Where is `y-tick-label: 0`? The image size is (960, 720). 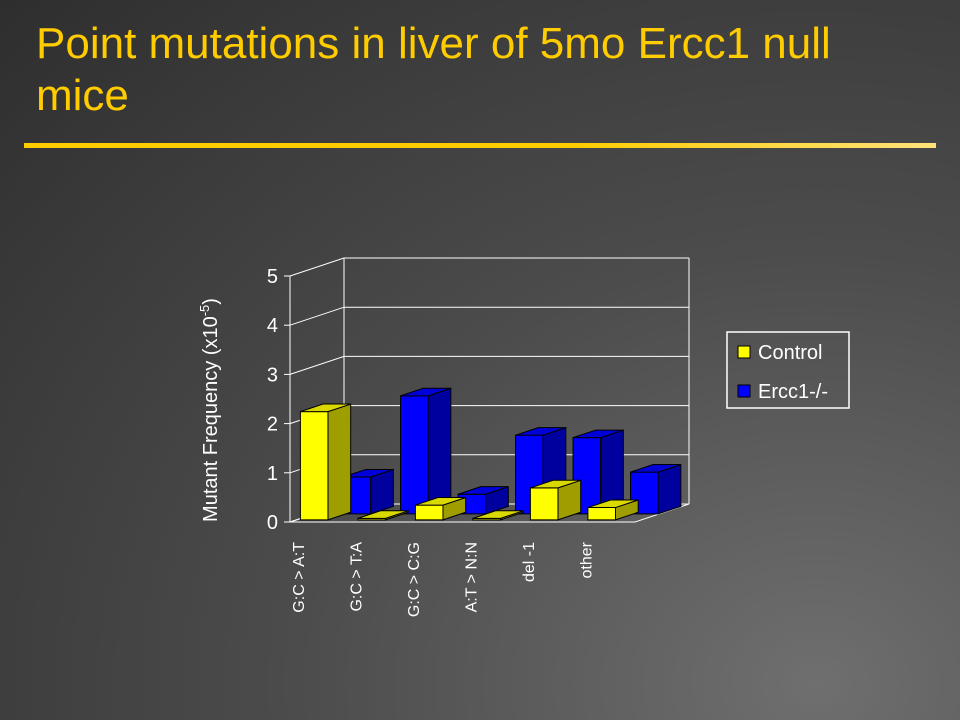
y-tick-label: 0 is located at coordinates (272, 523).